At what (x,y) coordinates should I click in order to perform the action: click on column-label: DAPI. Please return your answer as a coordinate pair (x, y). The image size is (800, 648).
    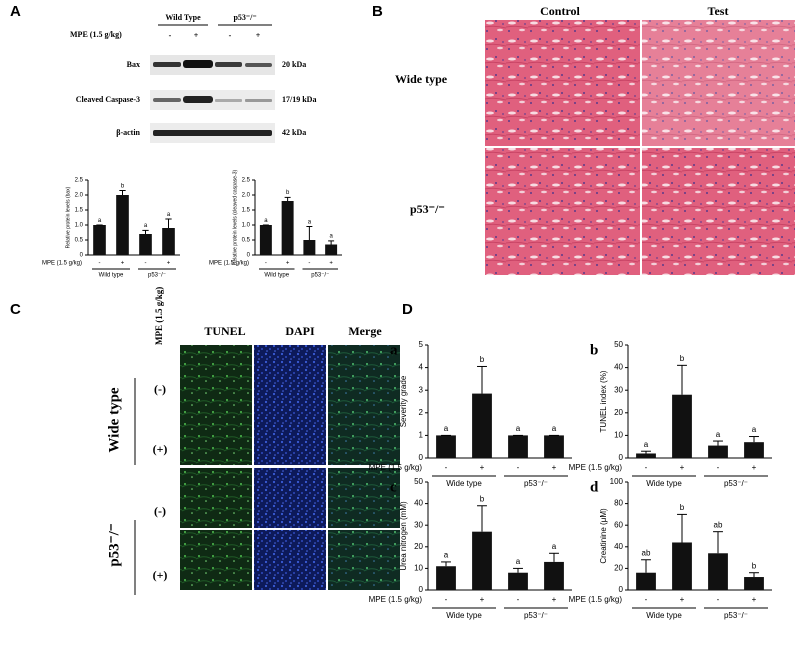
    Looking at the image, I should click on (300, 331).